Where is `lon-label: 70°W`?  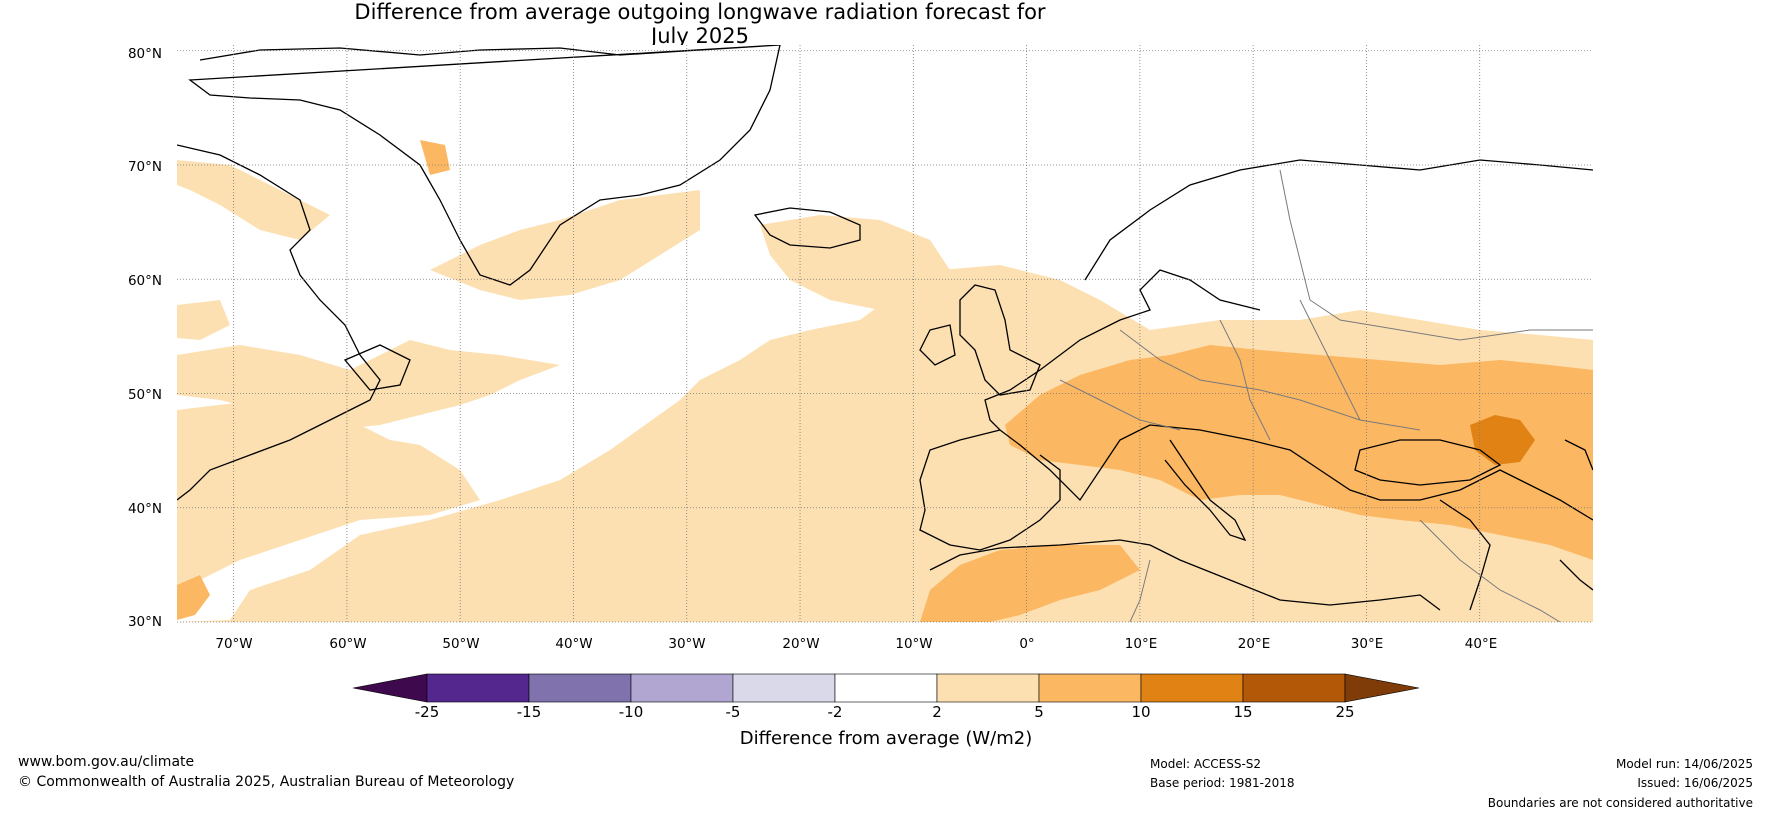
lon-label: 70°W is located at coordinates (234, 644).